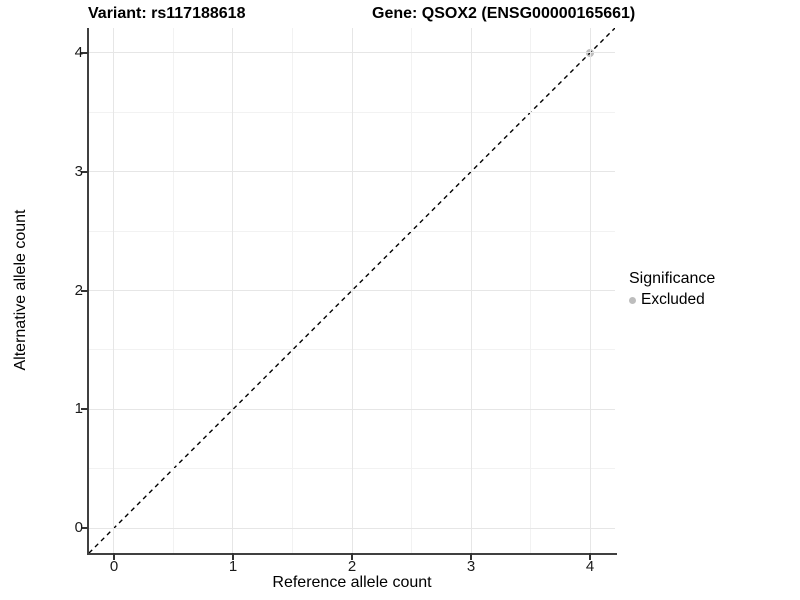 The height and width of the screenshot is (600, 800). I want to click on x-tick-label: 0, so click(114, 566).